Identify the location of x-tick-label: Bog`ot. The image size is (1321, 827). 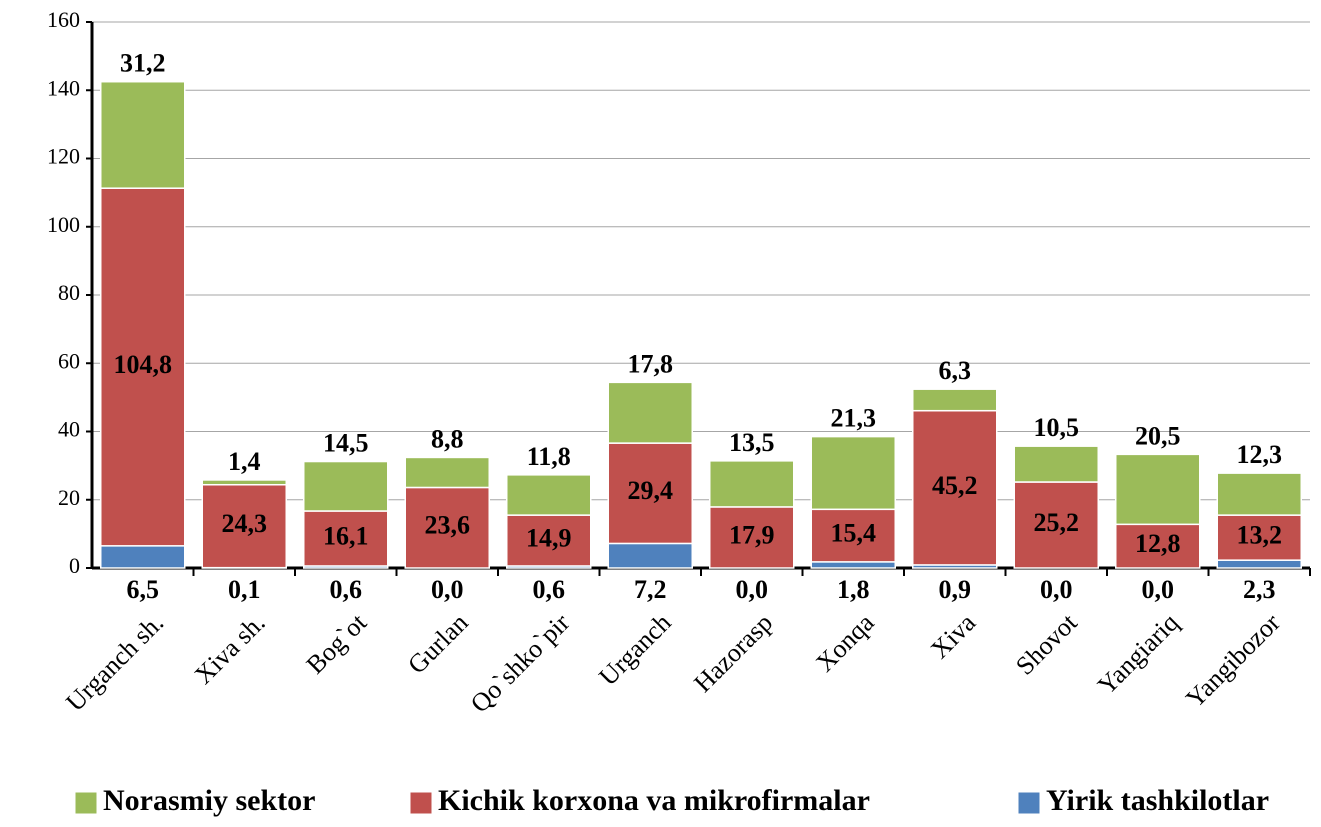
(337, 643).